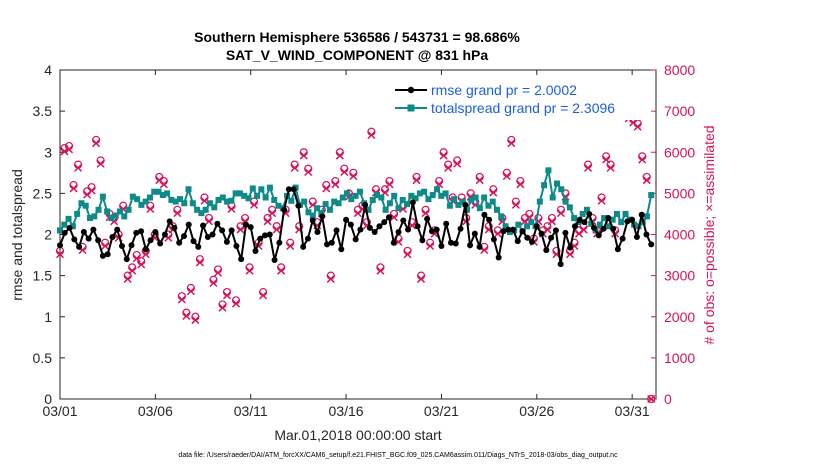 The image size is (830, 470). Describe the element at coordinates (679, 70) in the screenshot. I see `y-right-tick-label: 8000` at that location.